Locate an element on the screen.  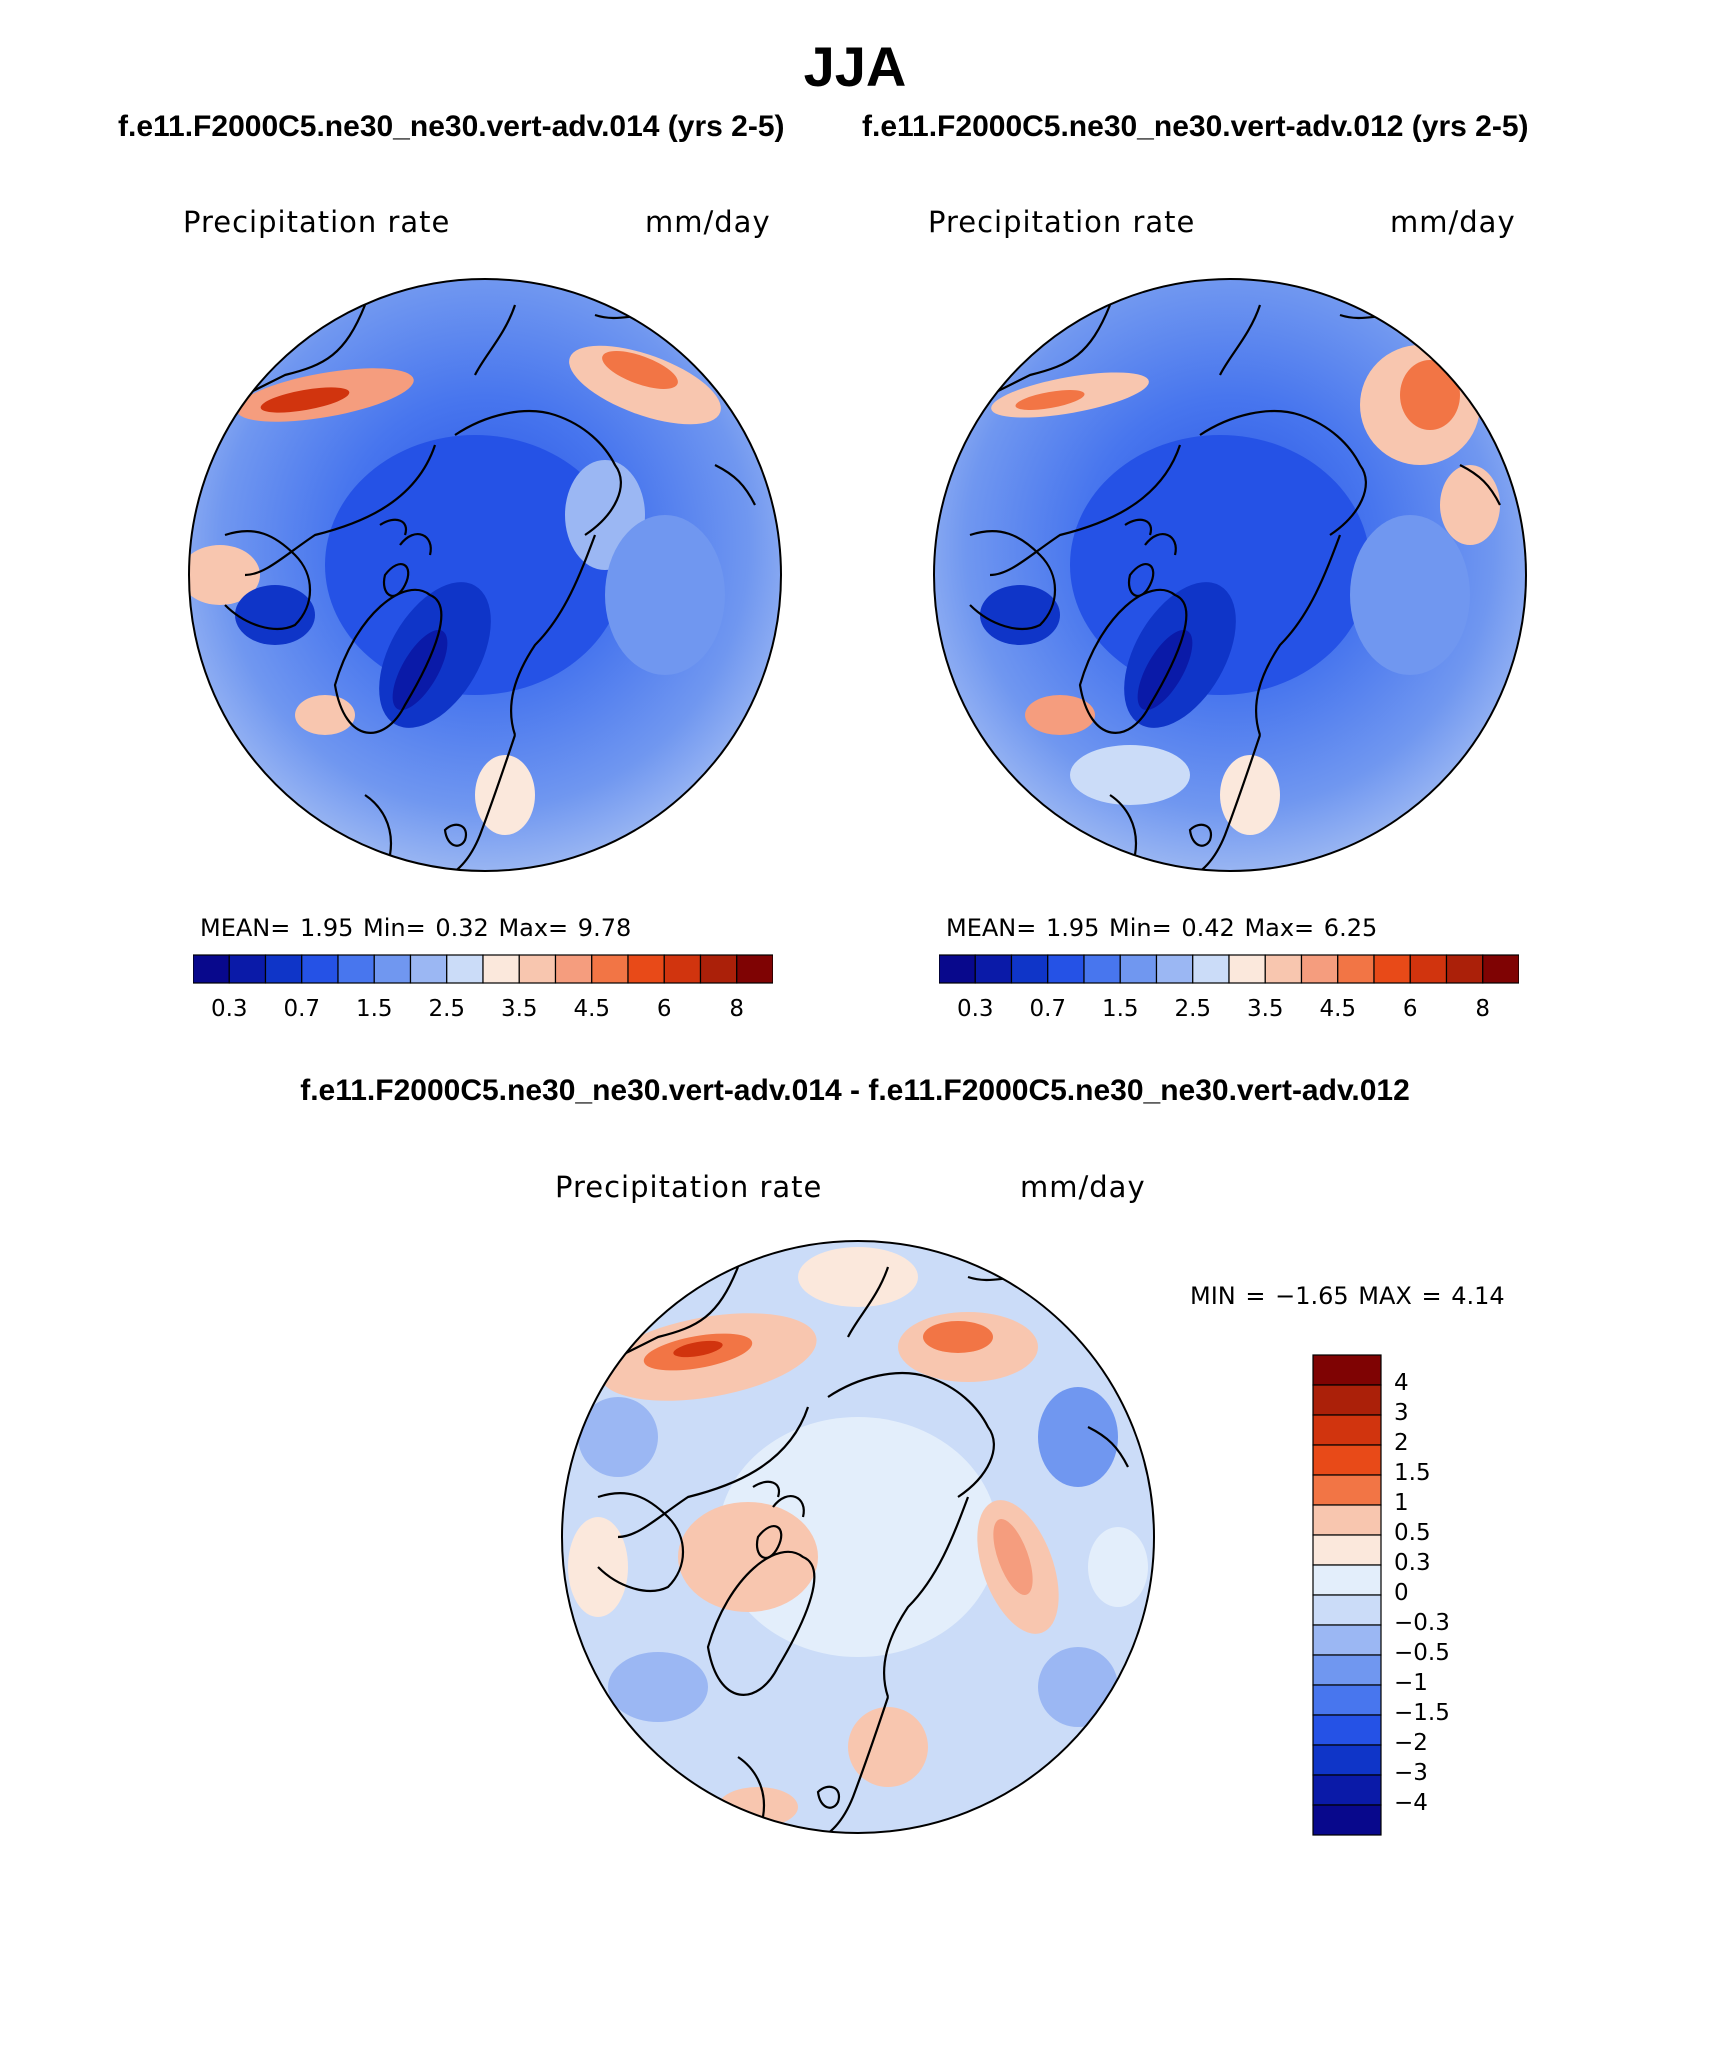
colorbar-tick-label: 0.5 is located at coordinates (1412, 1533).